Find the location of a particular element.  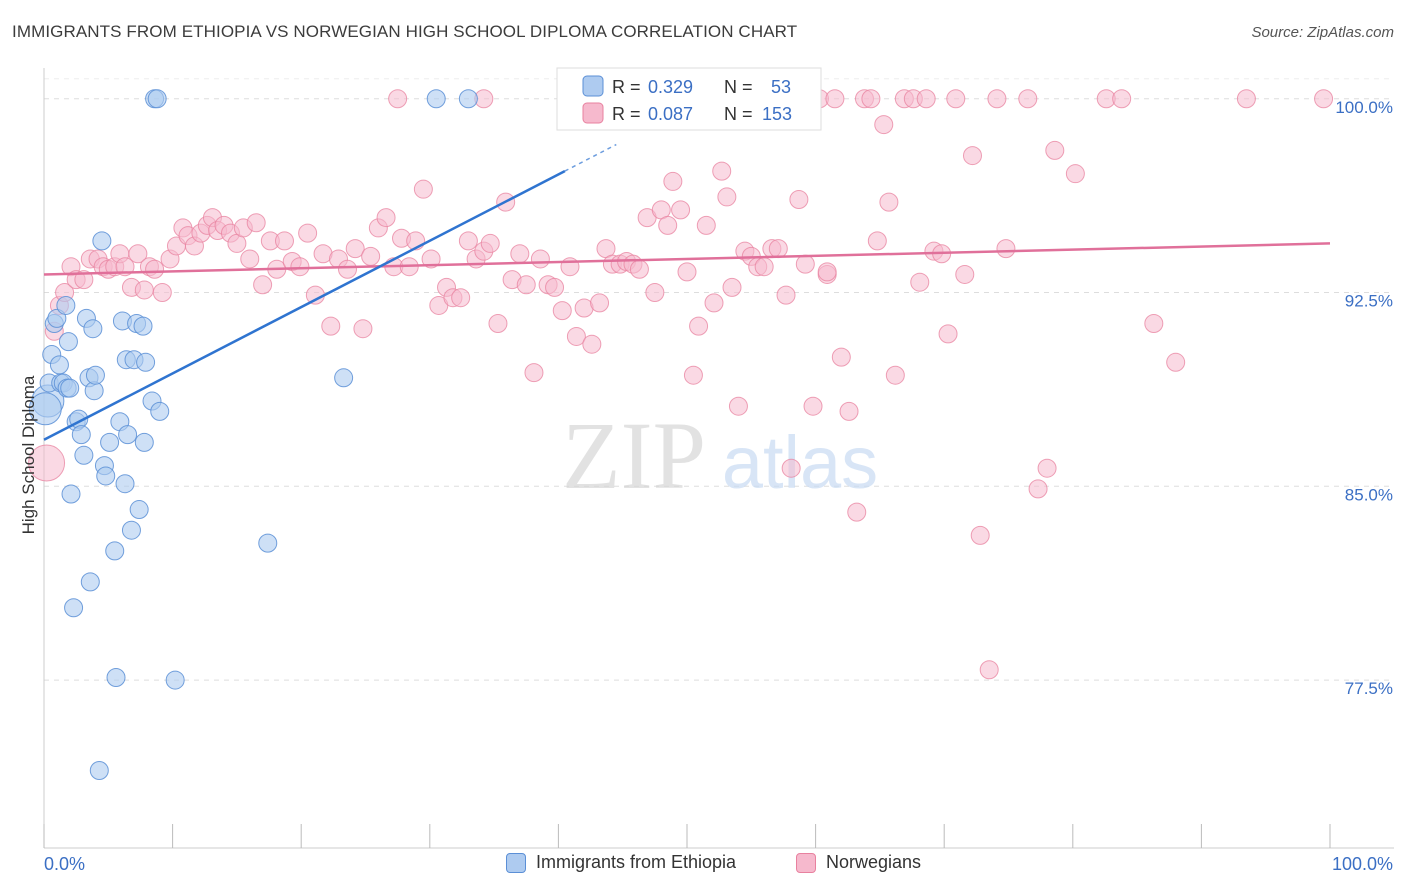

y-tick-label-1: 85.0% is located at coordinates (1369, 494).